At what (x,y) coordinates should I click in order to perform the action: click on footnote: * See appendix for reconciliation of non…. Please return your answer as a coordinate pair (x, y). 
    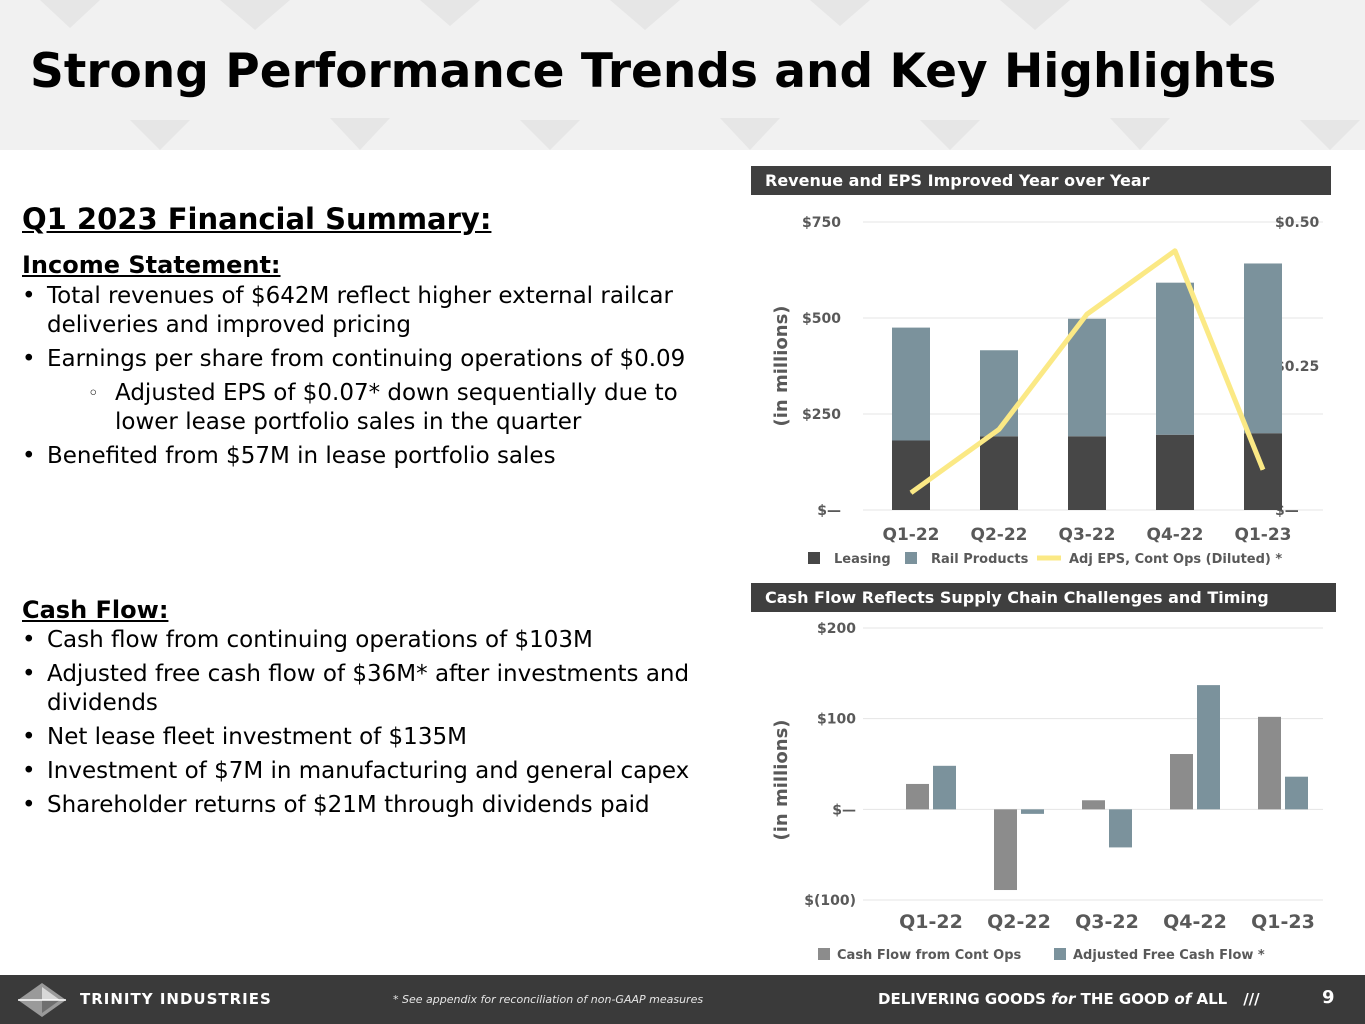
    Looking at the image, I should click on (548, 999).